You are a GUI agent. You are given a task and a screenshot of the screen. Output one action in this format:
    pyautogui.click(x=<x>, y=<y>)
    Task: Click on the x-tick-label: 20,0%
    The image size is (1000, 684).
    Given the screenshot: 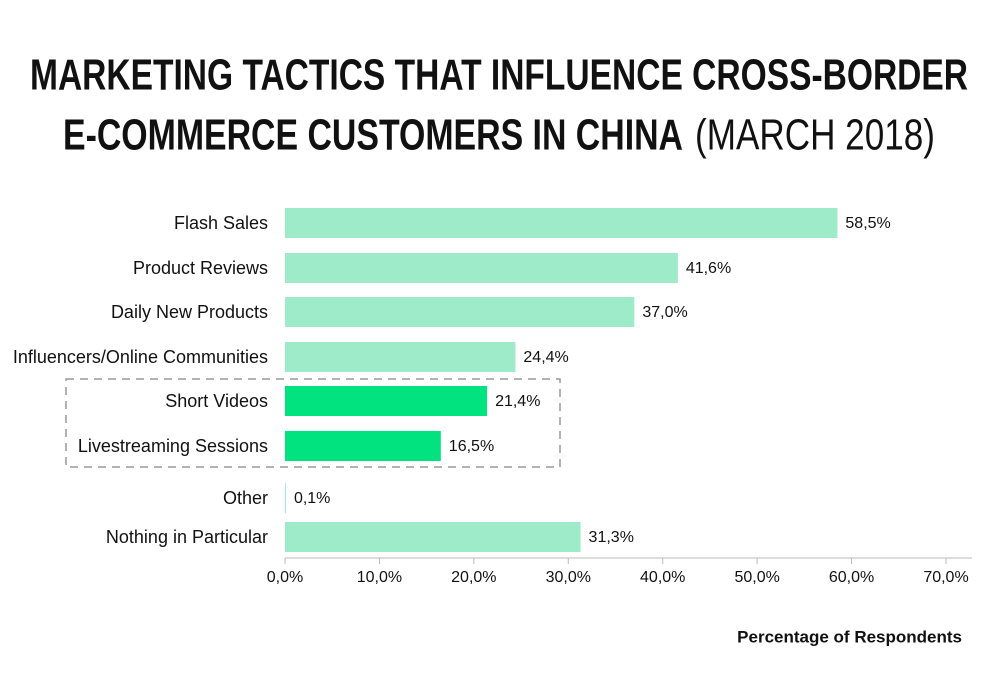 What is the action you would take?
    pyautogui.click(x=473, y=577)
    